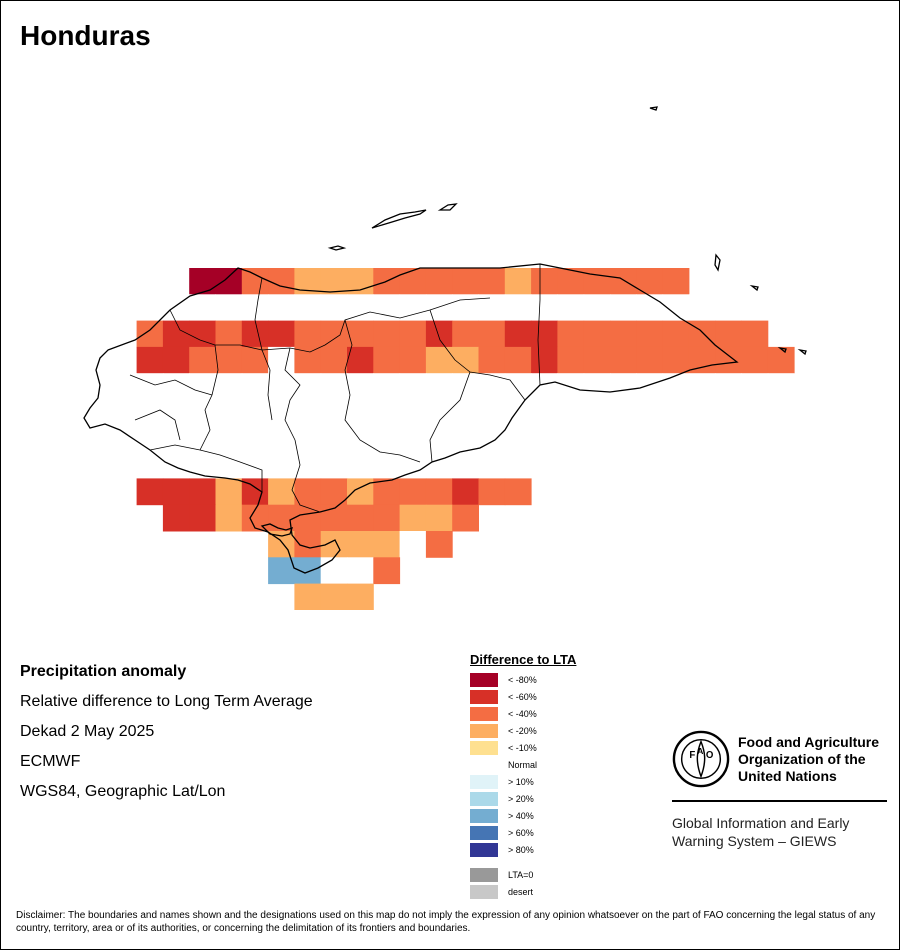 Image resolution: width=900 pixels, height=950 pixels. What do you see at coordinates (710, 755) in the screenshot?
I see `svg-text: O` at bounding box center [710, 755].